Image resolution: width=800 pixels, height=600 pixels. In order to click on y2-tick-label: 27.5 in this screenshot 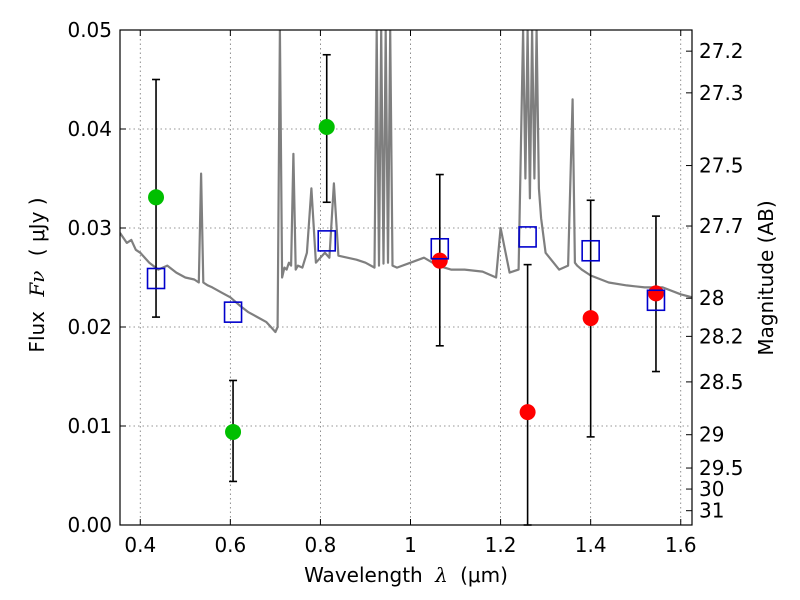, I will do `click(721, 166)`.